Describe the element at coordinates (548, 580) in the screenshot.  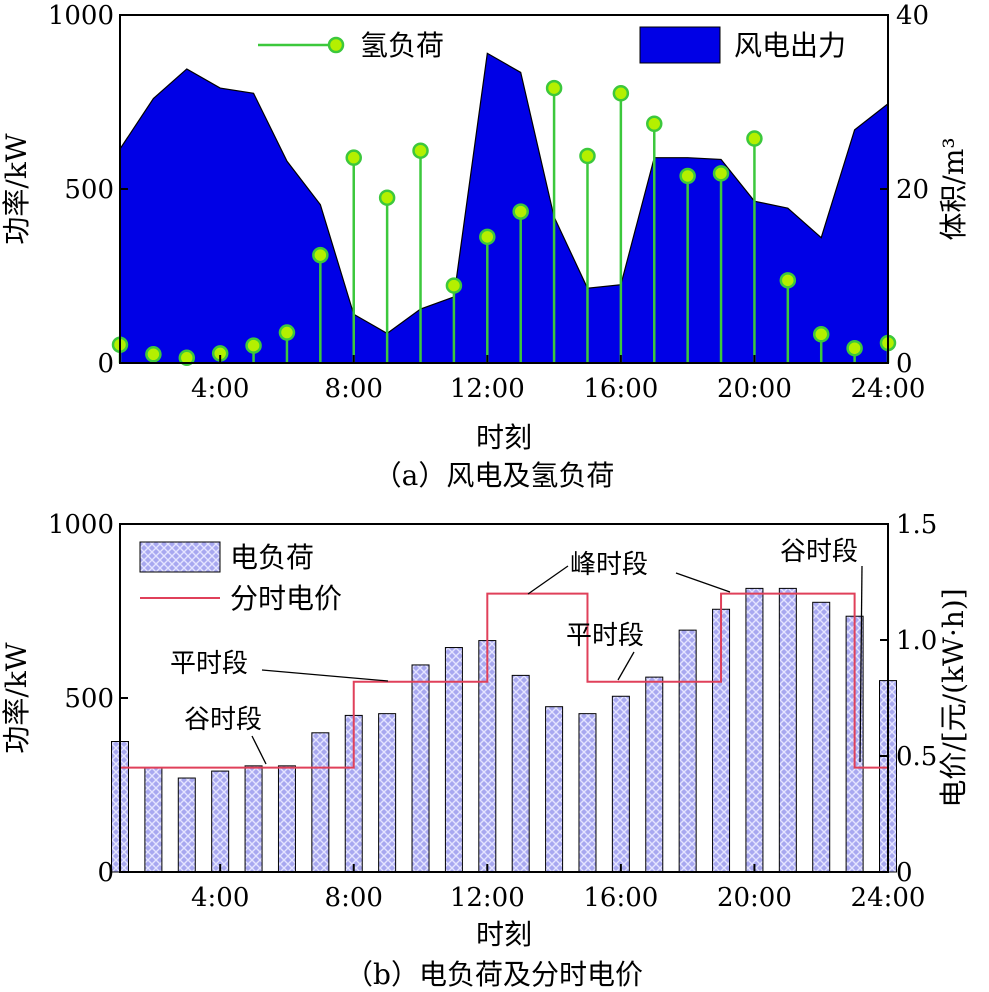
I see `annotation-peak-leader-left` at that location.